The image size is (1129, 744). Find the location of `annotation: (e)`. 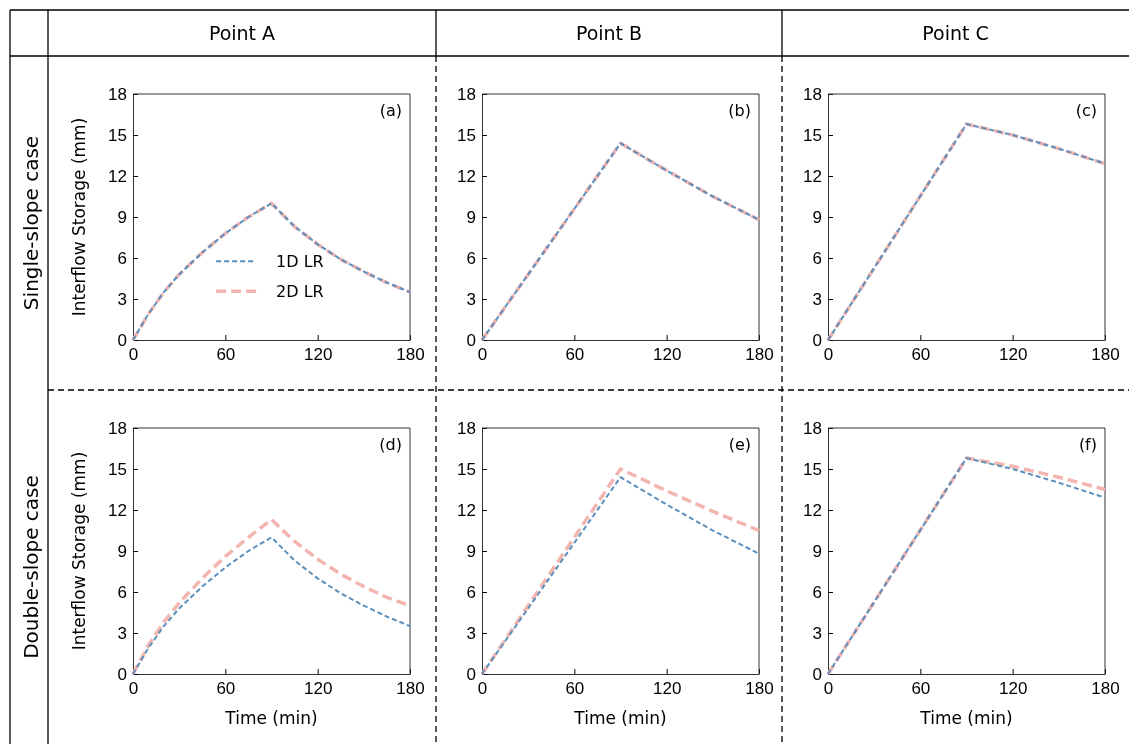

annotation: (e) is located at coordinates (739, 444).